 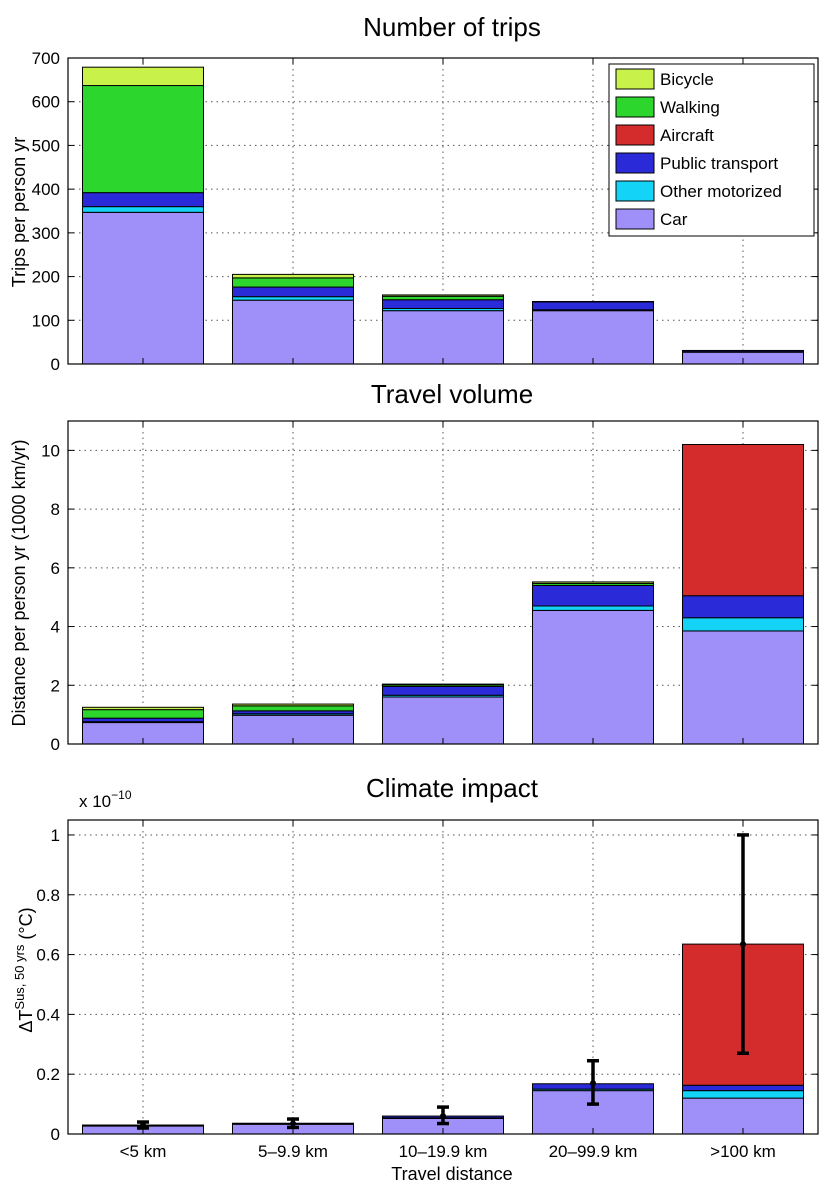 I want to click on y-axis-label: Distance per person yr (1000 km/yr), so click(x=19, y=582).